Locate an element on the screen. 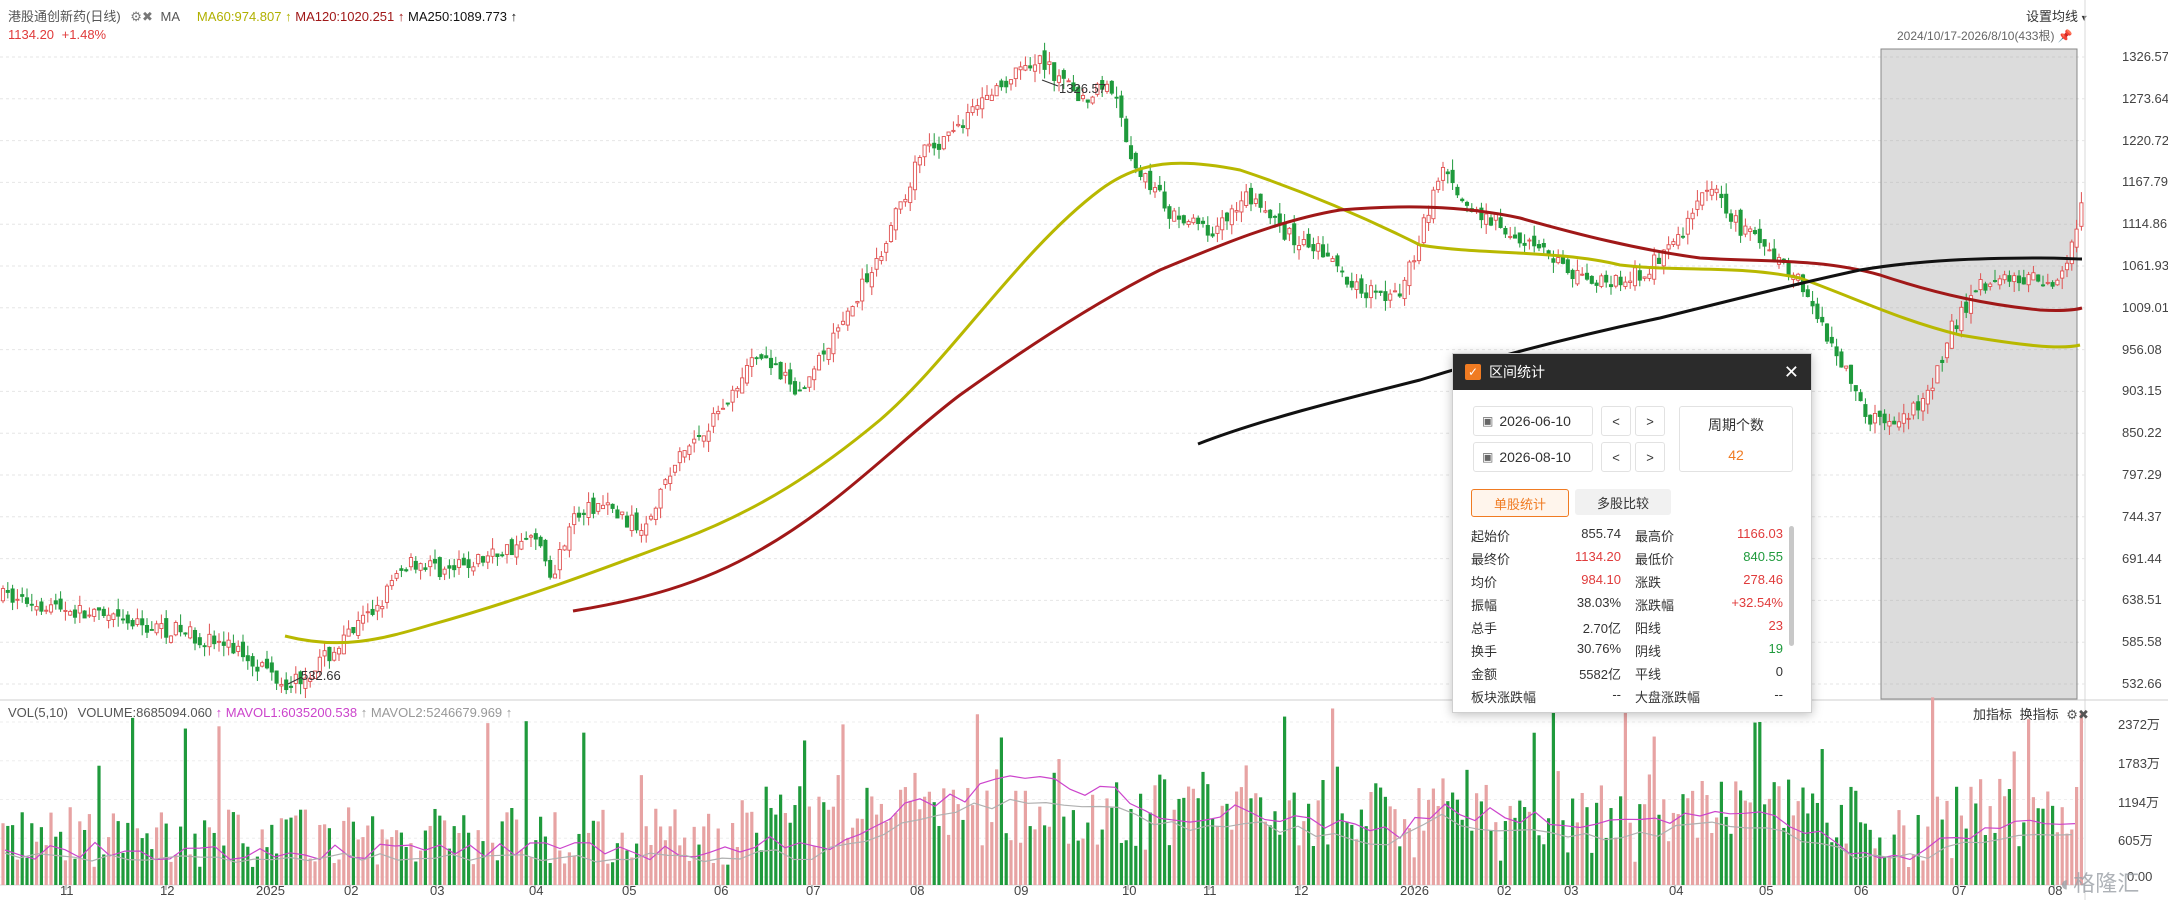 Image resolution: width=2168 pixels, height=900 pixels. price-tick-label: 585.58 is located at coordinates (2142, 642).